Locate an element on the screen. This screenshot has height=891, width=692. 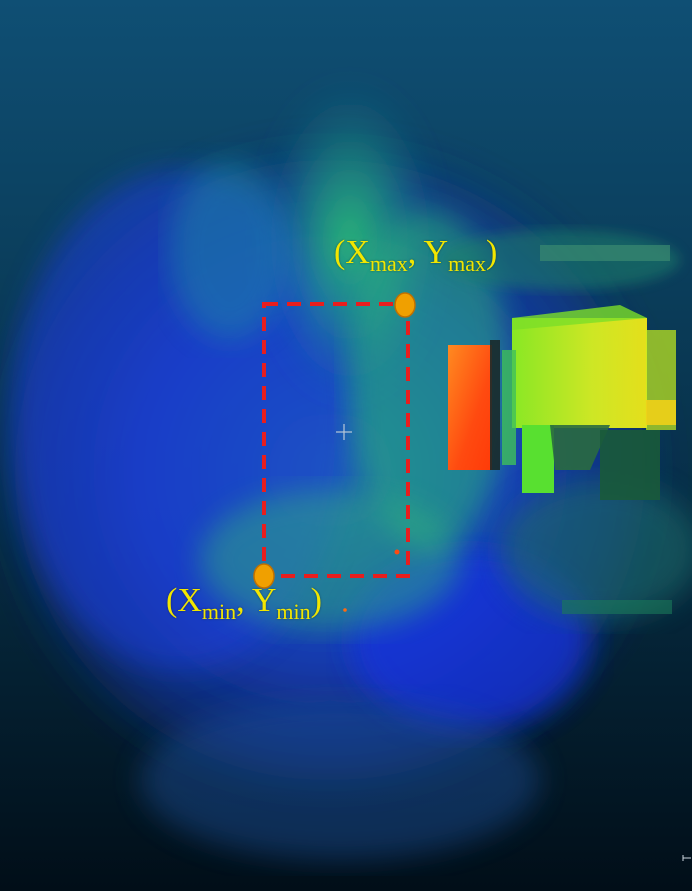
building-structure is located at coordinates (562, 429).